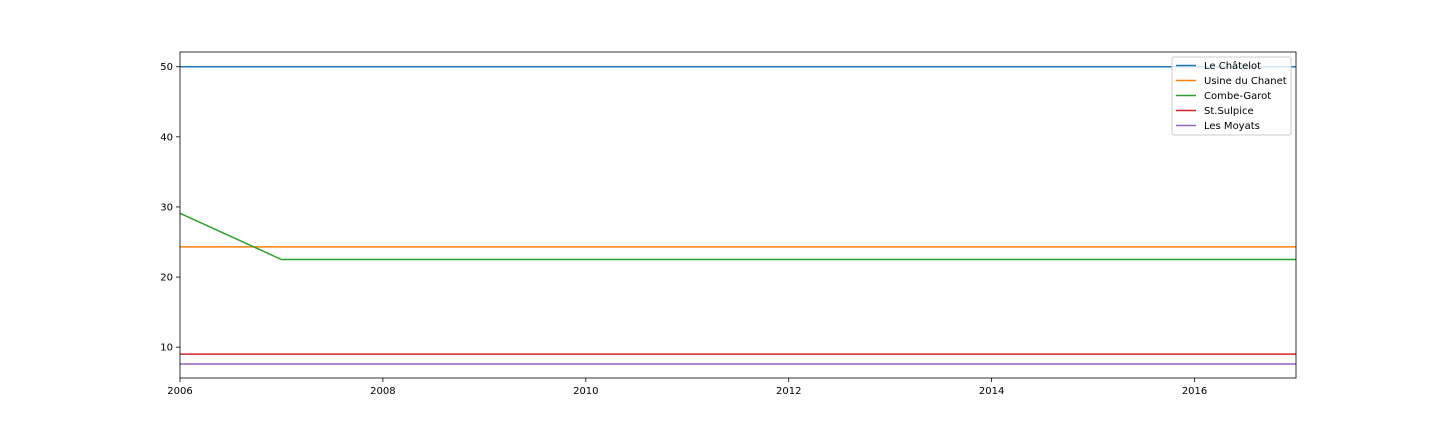 The height and width of the screenshot is (432, 1440). What do you see at coordinates (1237, 96) in the screenshot?
I see `legend-label: Combe-Garot` at bounding box center [1237, 96].